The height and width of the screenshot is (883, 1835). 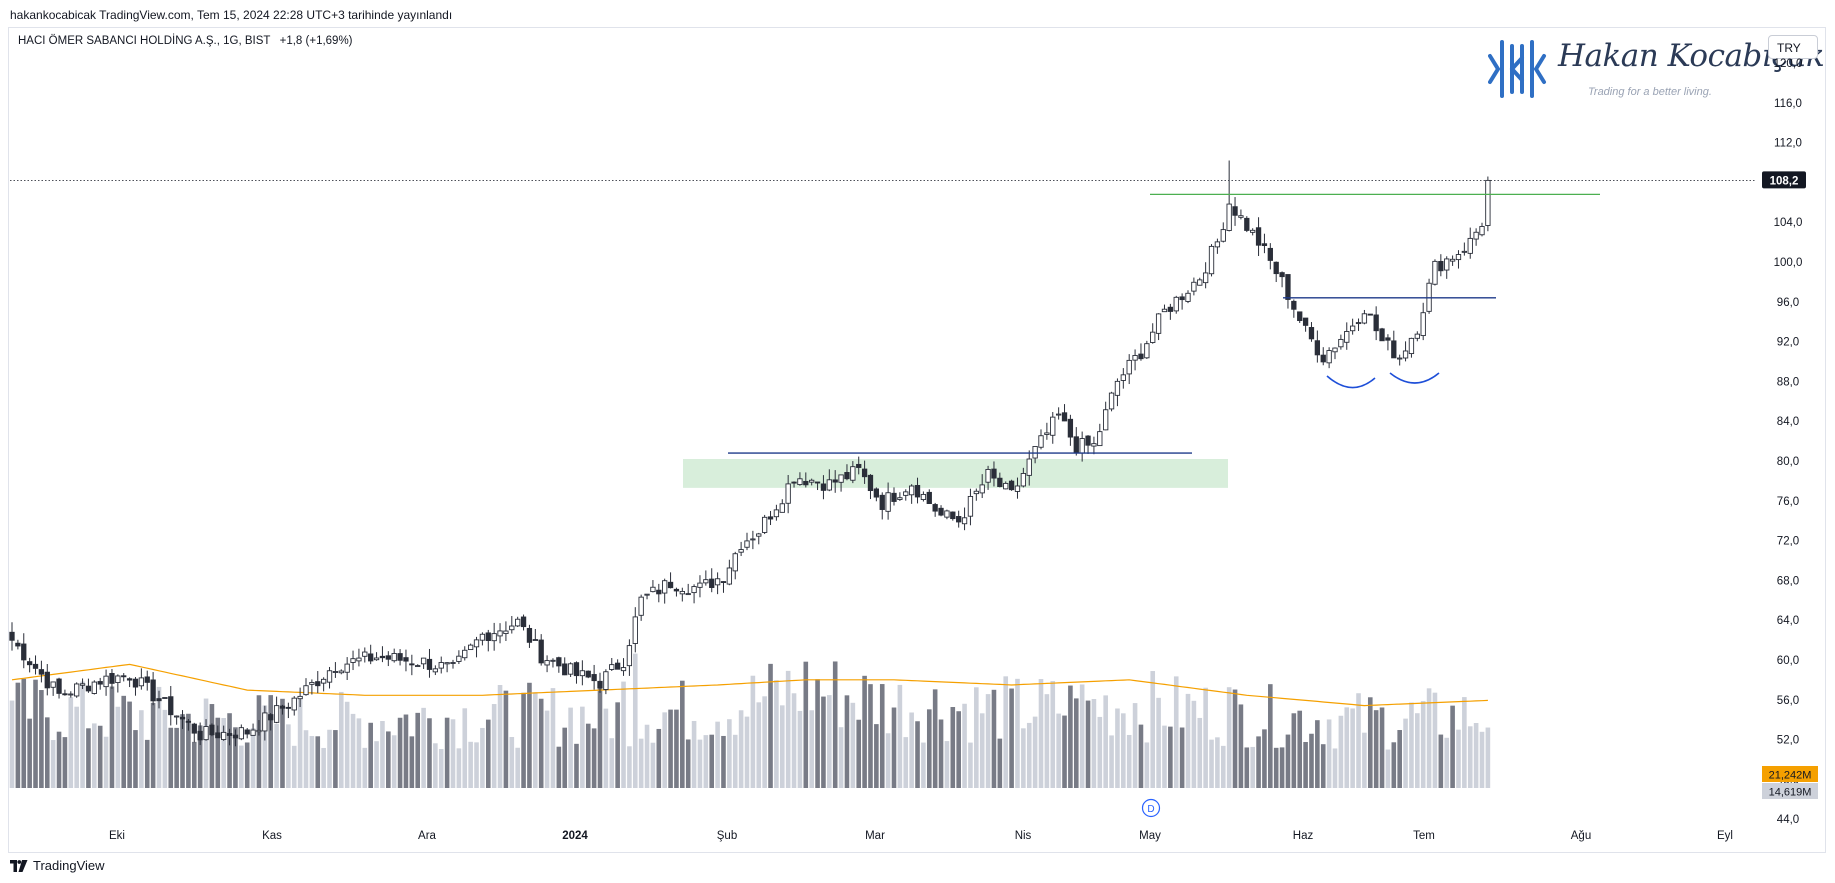 I want to click on tradingview-footer: TradingView, so click(x=57, y=865).